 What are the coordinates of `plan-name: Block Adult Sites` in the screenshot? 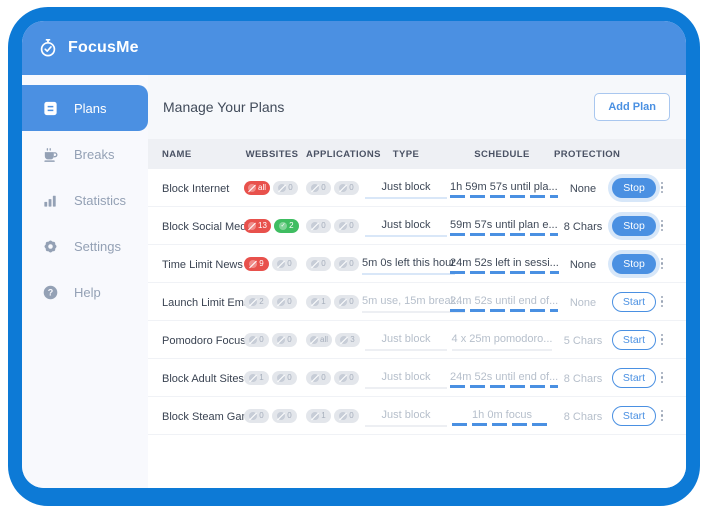 It's located at (203, 378).